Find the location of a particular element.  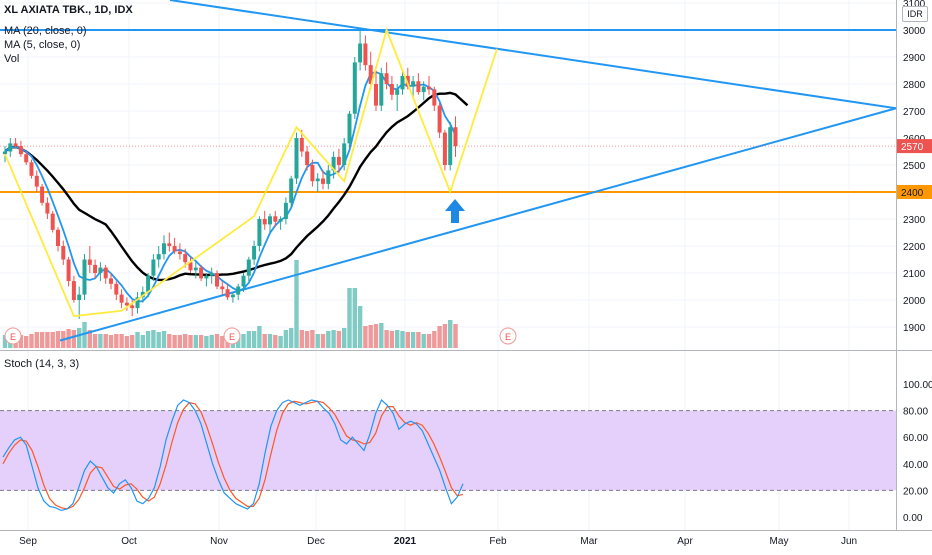

time-tick-label: Dec is located at coordinates (316, 541).